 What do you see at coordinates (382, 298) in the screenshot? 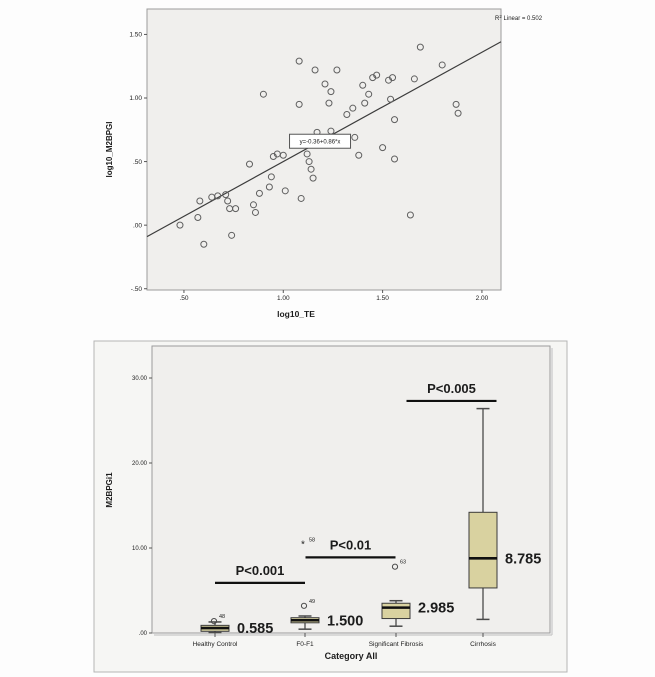
I see `scatter-xtick-label: 1.50` at bounding box center [382, 298].